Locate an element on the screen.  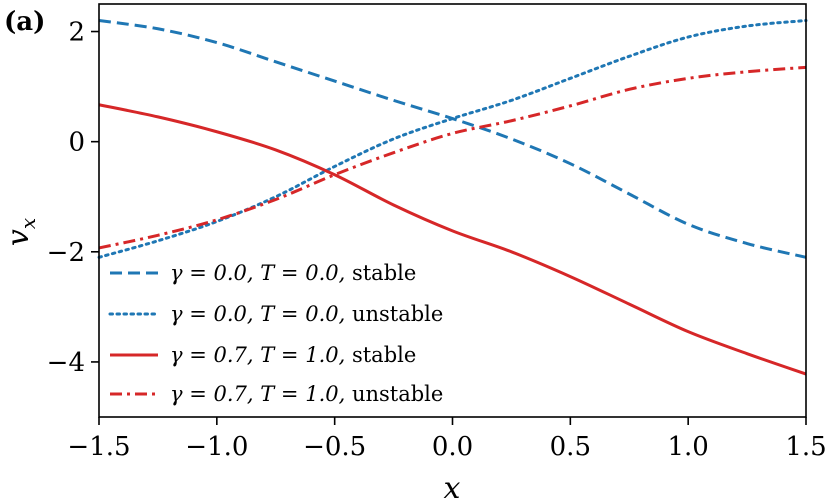
x-tick-label: −0.5 is located at coordinates (334, 447).